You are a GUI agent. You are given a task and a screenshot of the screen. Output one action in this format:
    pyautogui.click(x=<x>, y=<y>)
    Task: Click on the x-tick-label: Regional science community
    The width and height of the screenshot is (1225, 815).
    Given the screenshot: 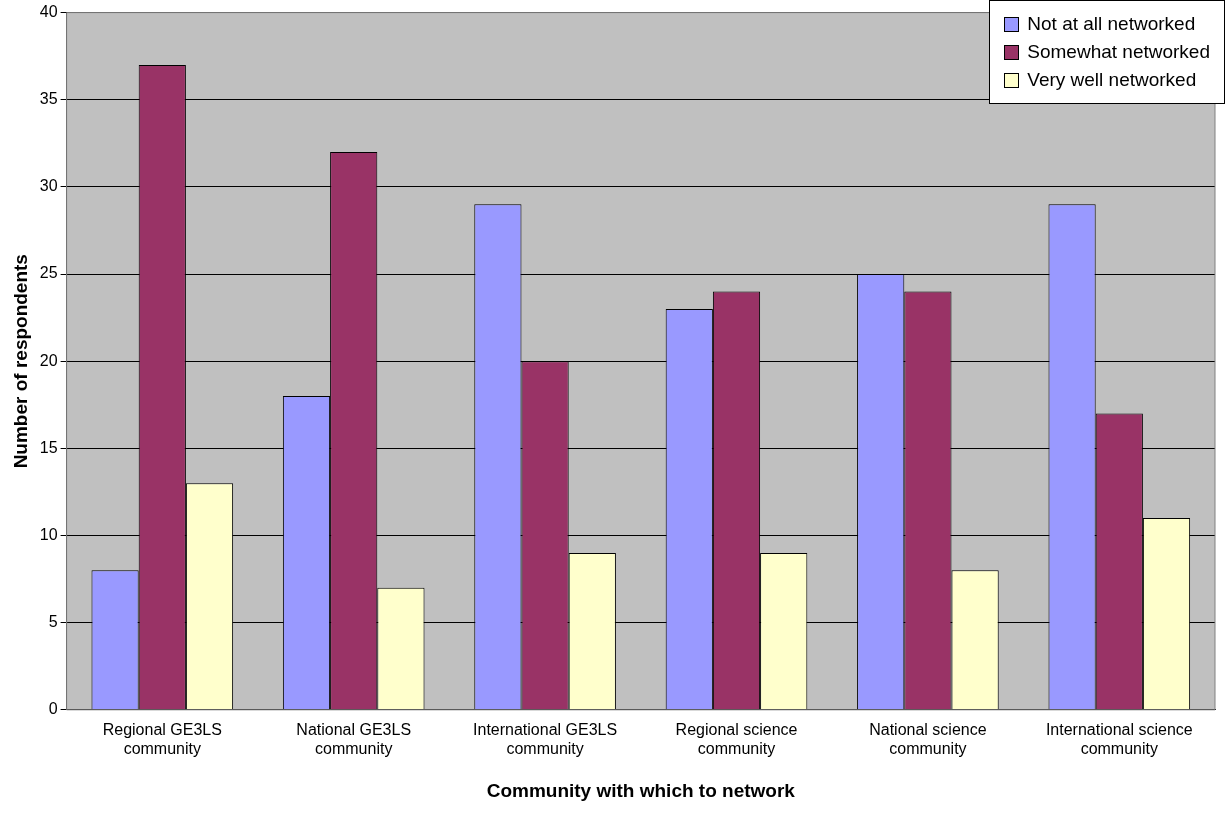 What is the action you would take?
    pyautogui.click(x=736, y=739)
    